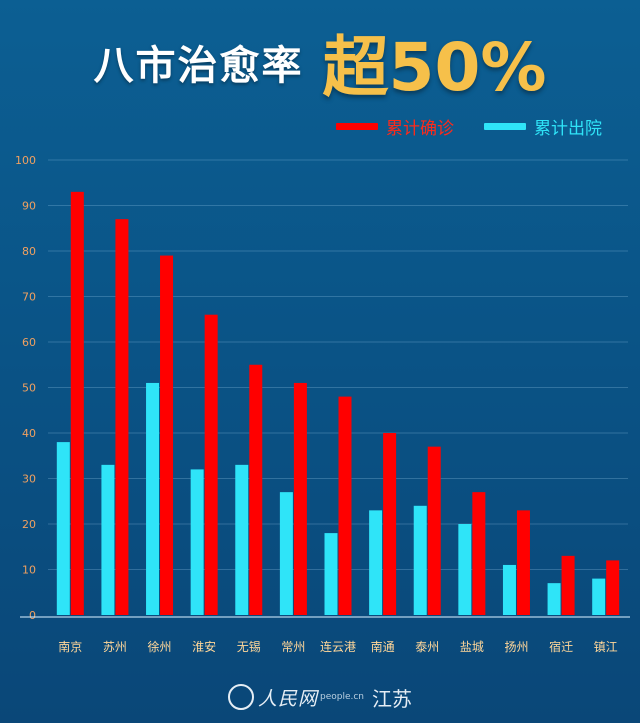 The image size is (640, 723). Describe the element at coordinates (357, 126) in the screenshot. I see `legend-swatch-confirmed` at that location.